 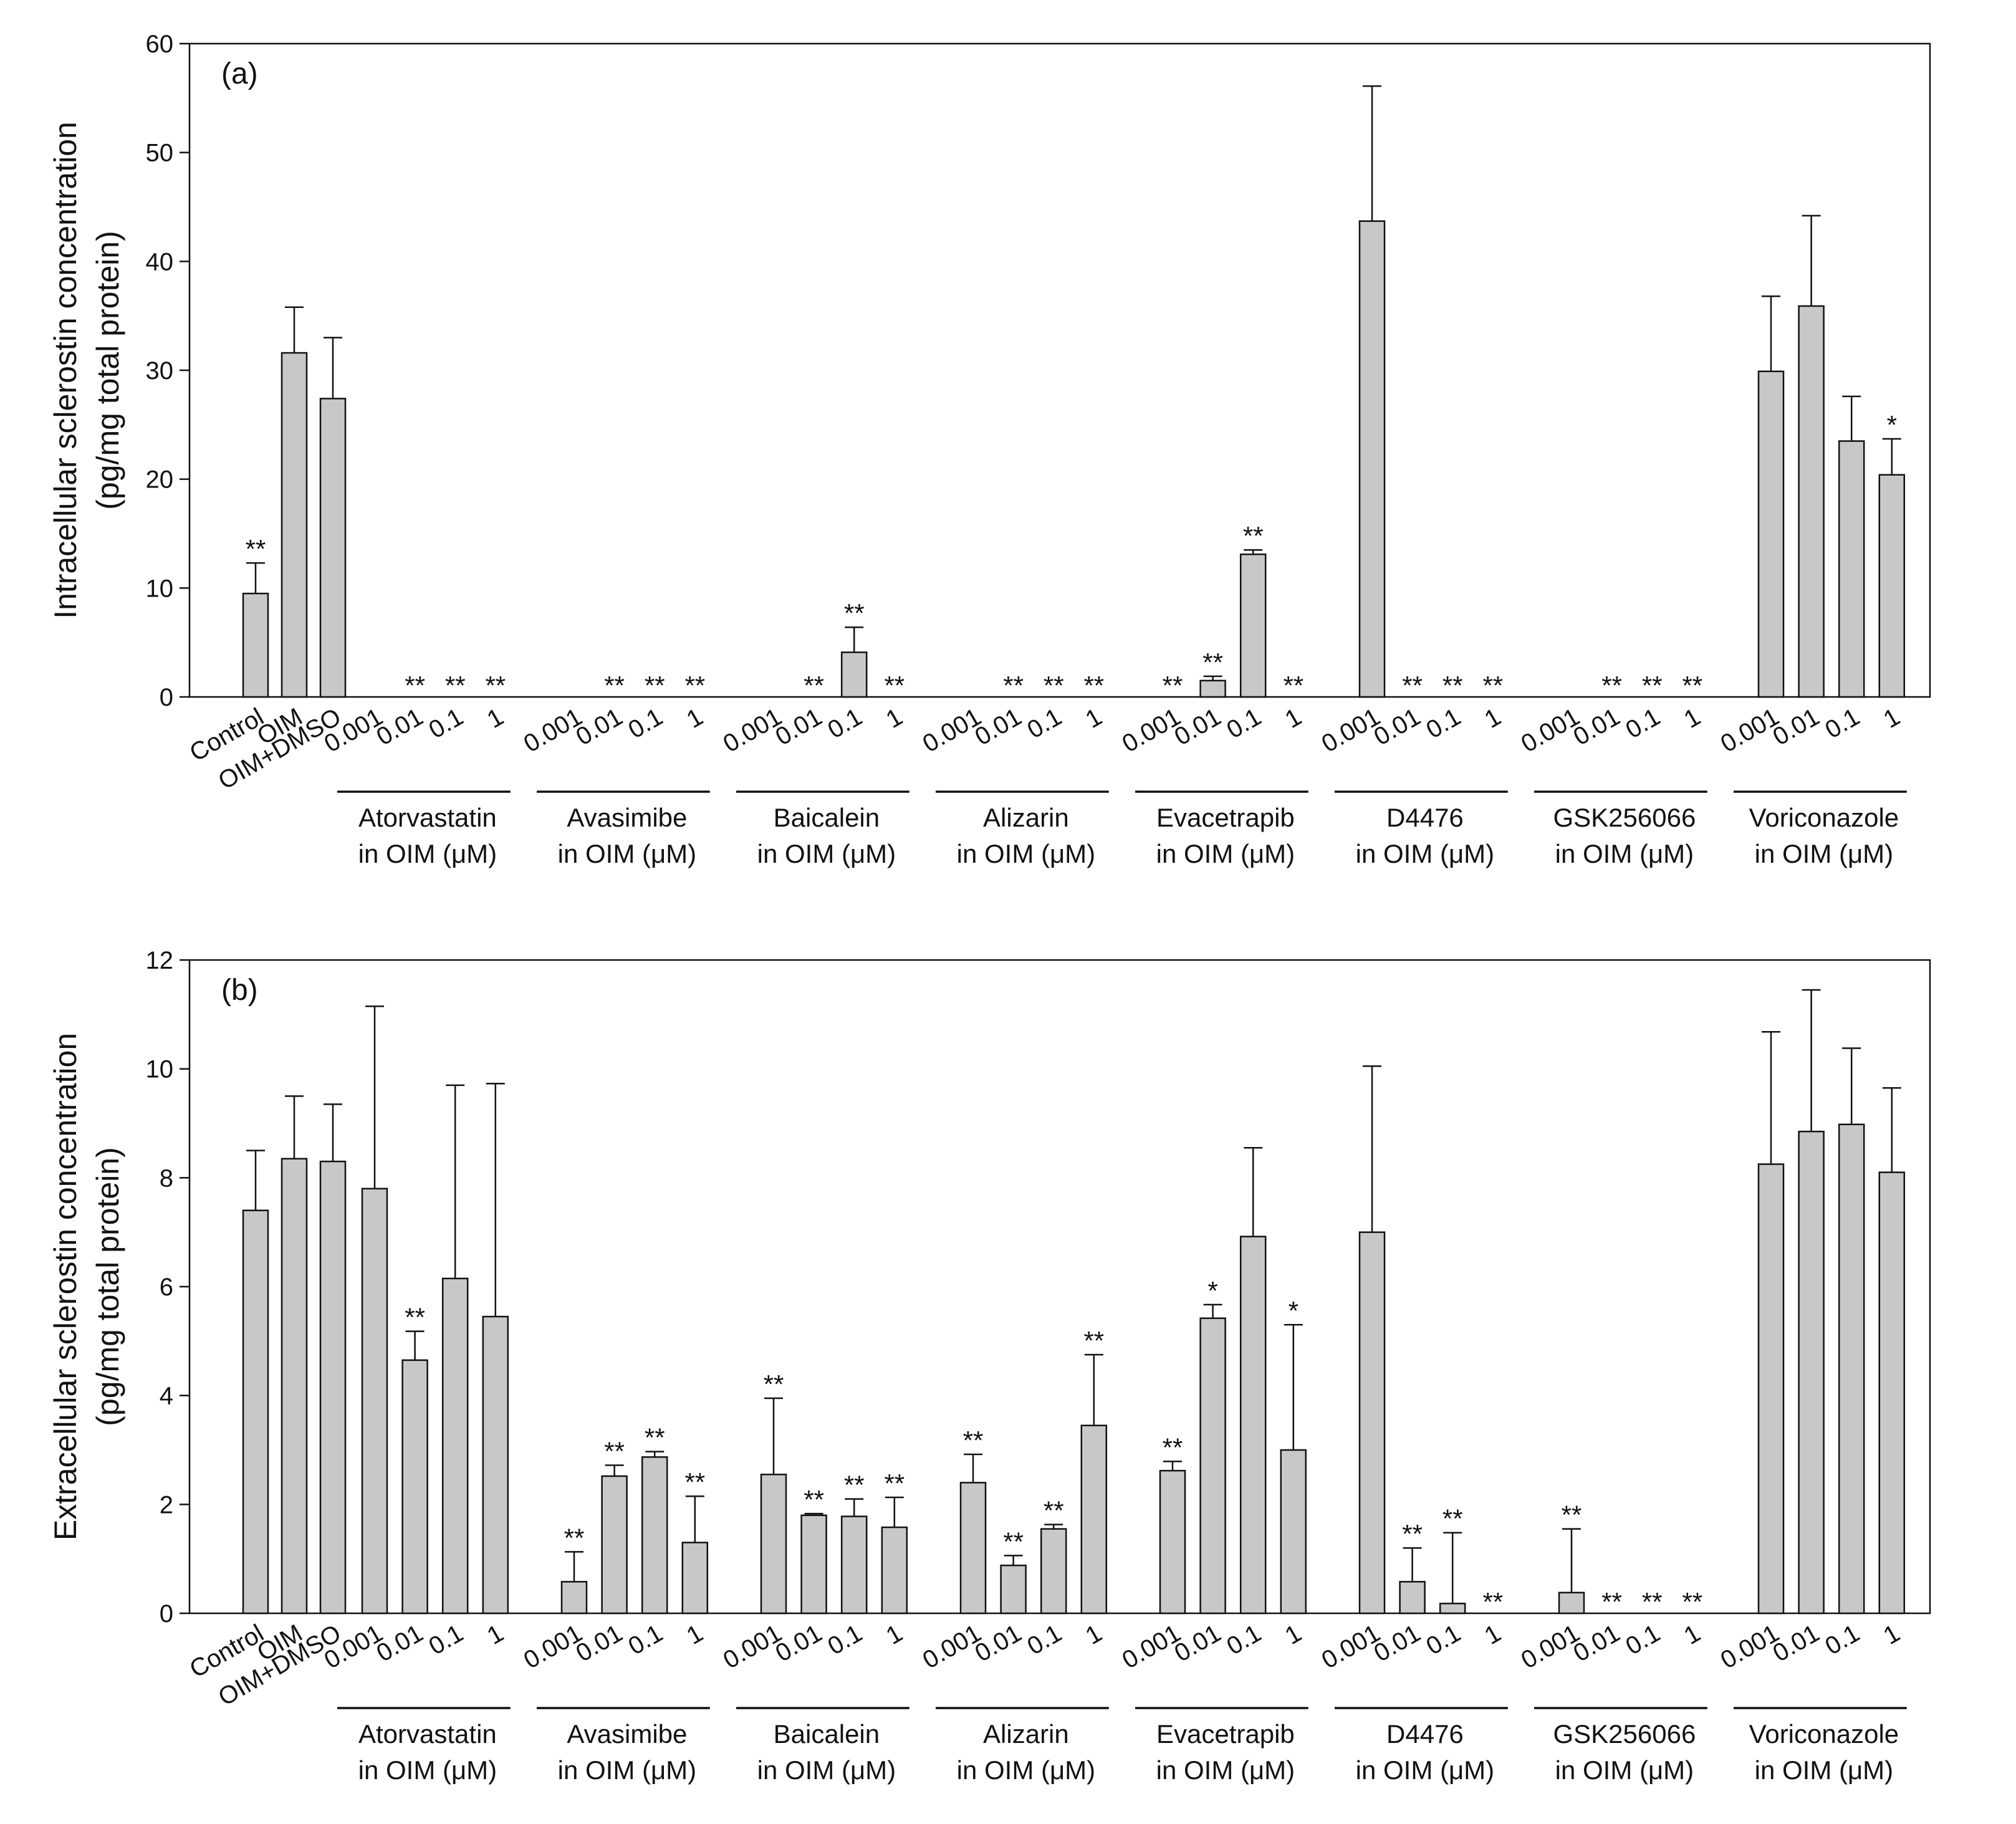 I want to click on y-tick-label: 6, so click(x=166, y=1287).